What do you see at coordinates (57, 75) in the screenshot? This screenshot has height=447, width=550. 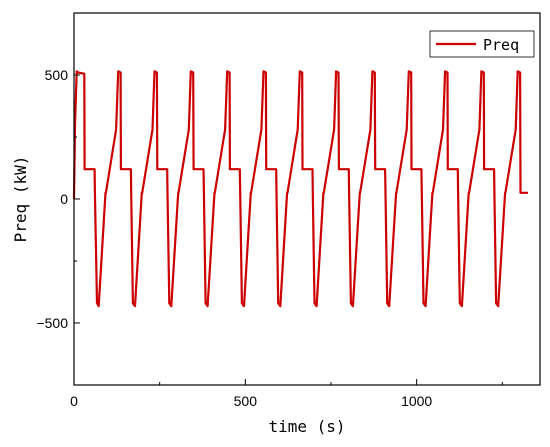 I see `y-tick-label-500: 500` at bounding box center [57, 75].